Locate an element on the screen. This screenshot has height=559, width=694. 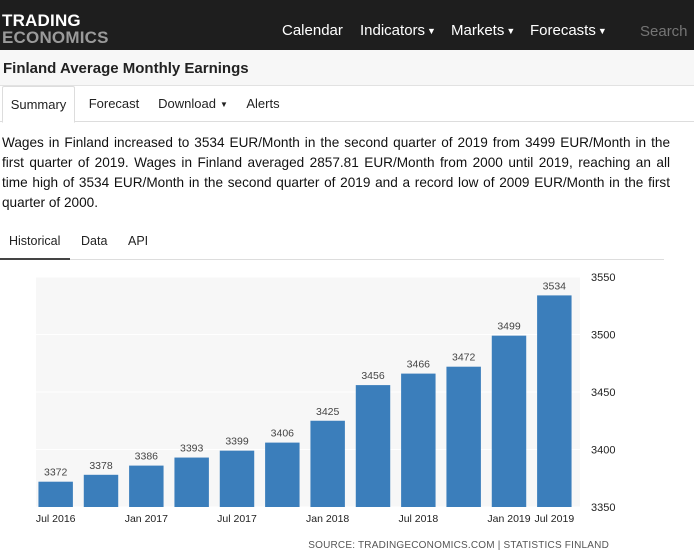
data-label: 3534 is located at coordinates (555, 286).